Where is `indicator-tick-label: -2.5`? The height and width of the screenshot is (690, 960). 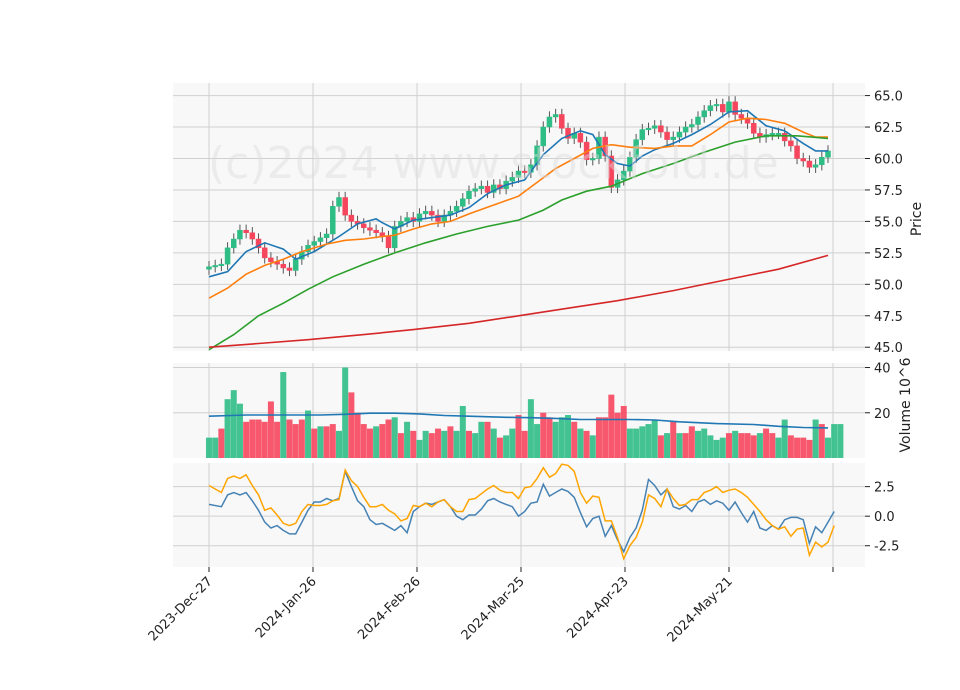
indicator-tick-label: -2.5 is located at coordinates (886, 547).